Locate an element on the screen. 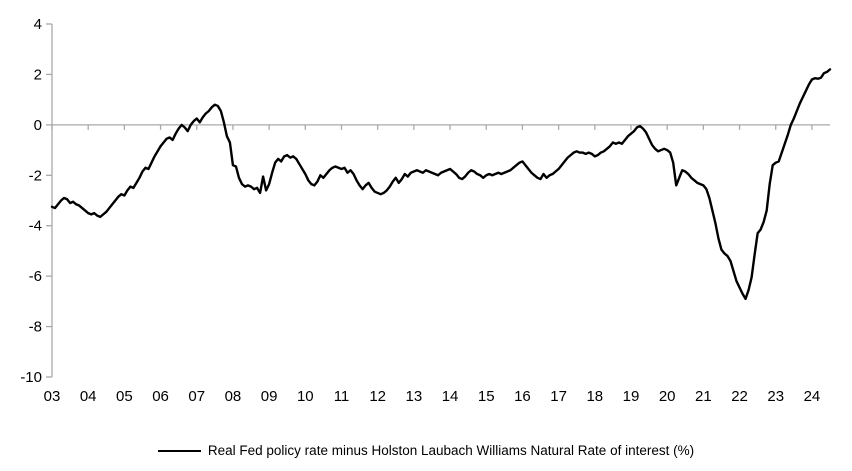 This screenshot has height=471, width=852. x-tick-label: 24 is located at coordinates (812, 396).